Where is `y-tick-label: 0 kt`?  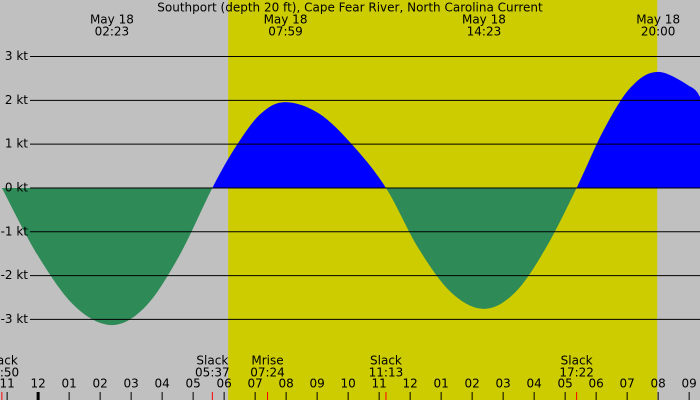
y-tick-label: 0 kt is located at coordinates (16, 187).